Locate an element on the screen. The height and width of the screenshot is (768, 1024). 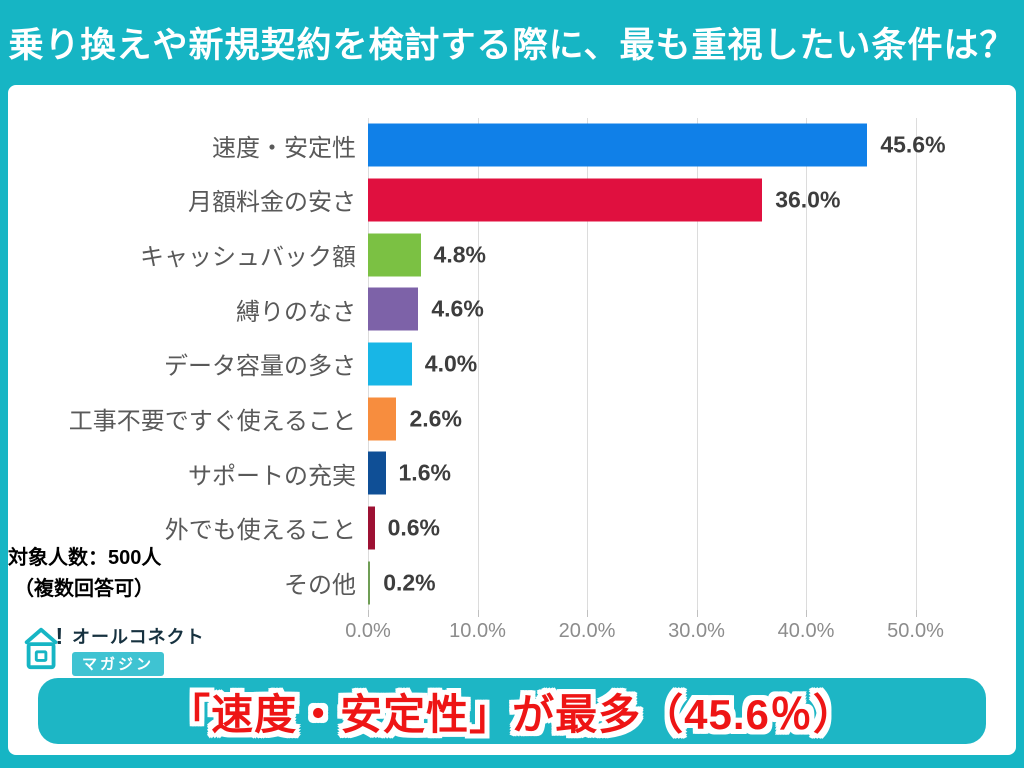
bar-value-label: 45.6% is located at coordinates (913, 144).